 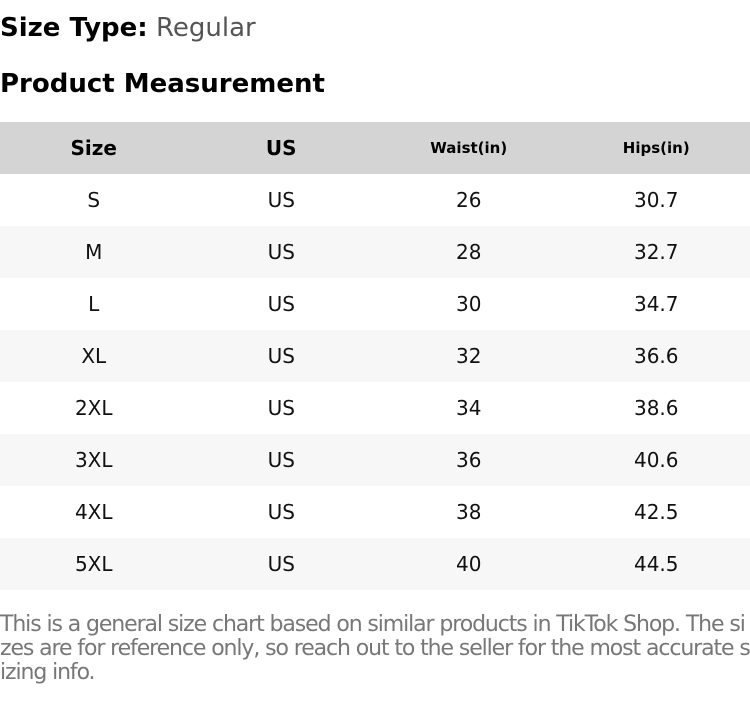 What do you see at coordinates (93, 408) in the screenshot?
I see `cell-size: 2XL` at bounding box center [93, 408].